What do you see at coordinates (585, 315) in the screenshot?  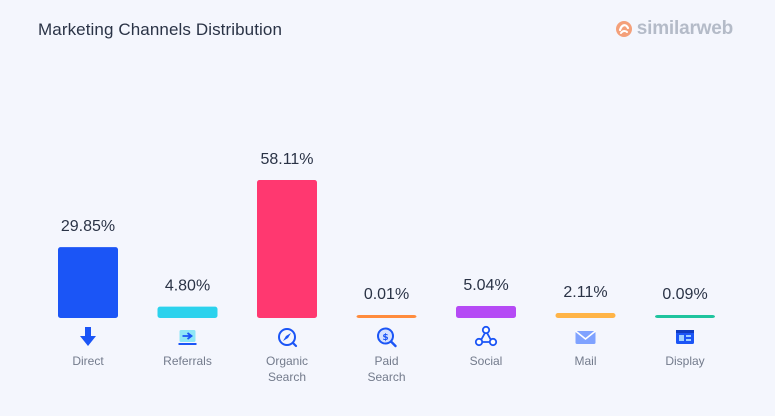 I see `bar-mail` at bounding box center [585, 315].